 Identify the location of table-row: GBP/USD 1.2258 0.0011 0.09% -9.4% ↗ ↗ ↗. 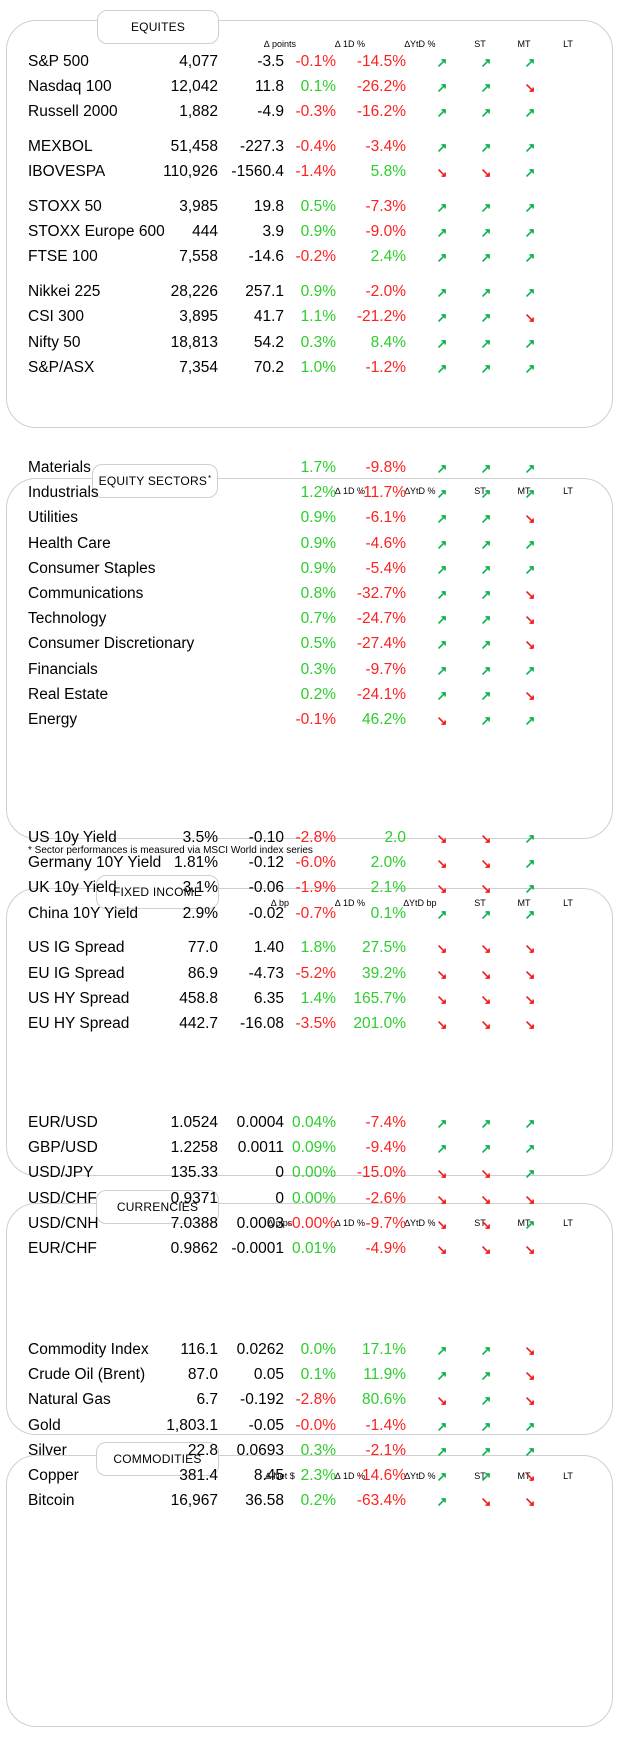
(309, 1150).